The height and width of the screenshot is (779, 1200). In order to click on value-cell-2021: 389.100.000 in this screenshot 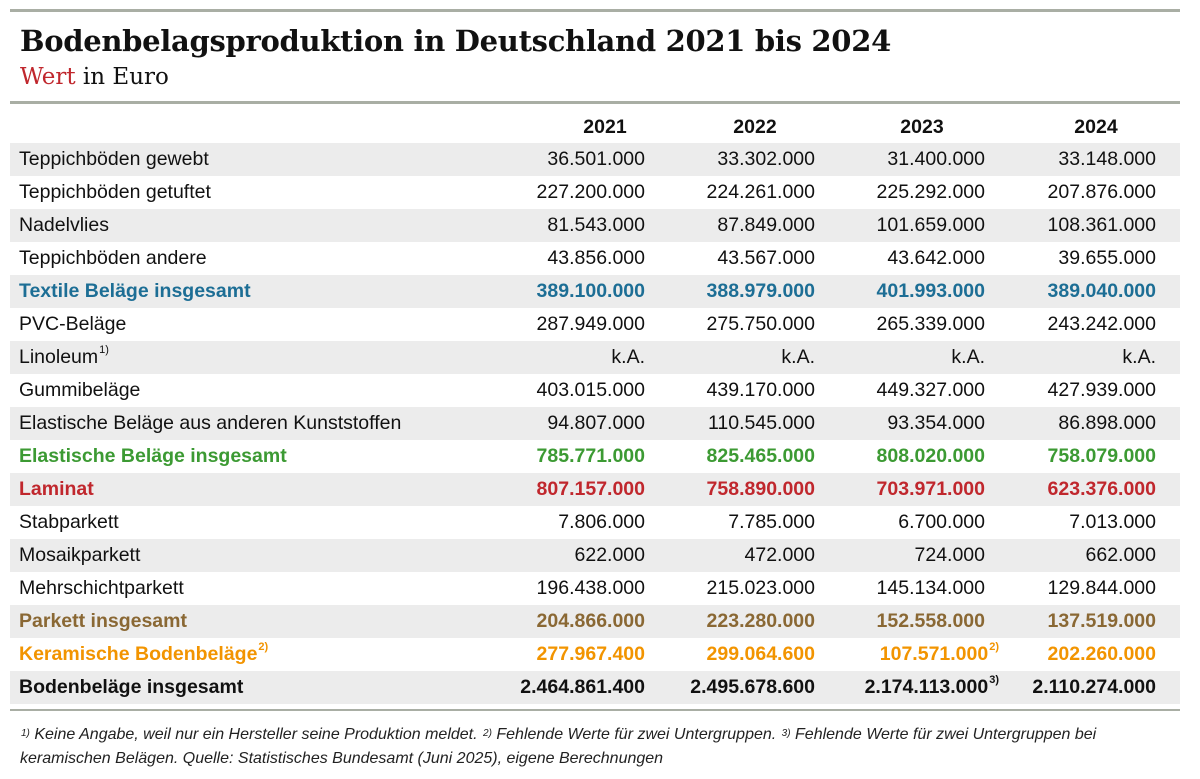, I will do `click(565, 291)`.